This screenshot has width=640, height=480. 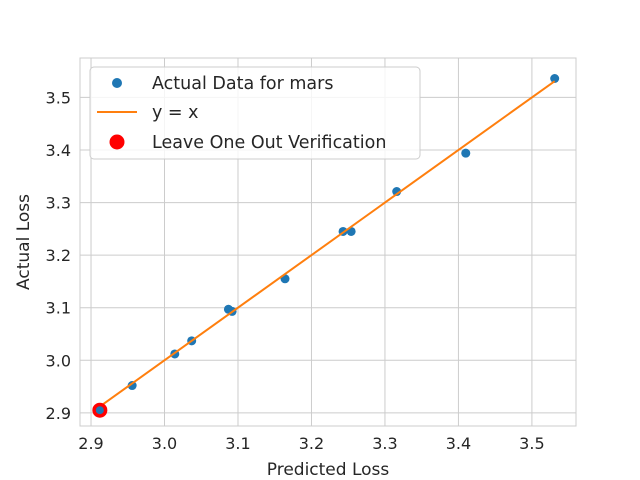 I want to click on y-tick-labels: 2.9 3.0 3.1 3.2 3.3 3.4 3.5, so click(x=58, y=255).